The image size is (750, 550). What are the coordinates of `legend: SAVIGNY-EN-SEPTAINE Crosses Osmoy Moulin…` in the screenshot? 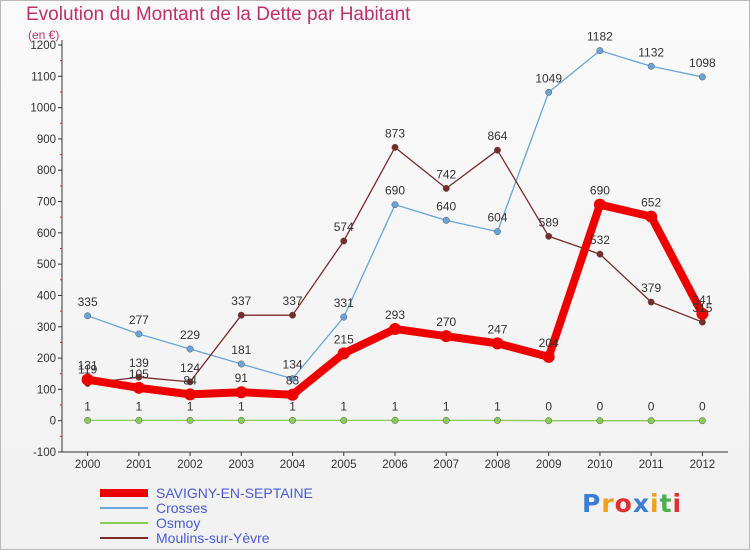 It's located at (206, 515).